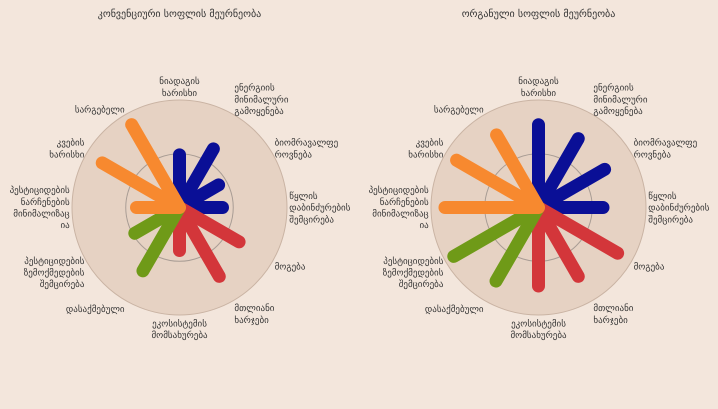  I want to click on chart-title: ორგანული სოფლის მეურნეობა, so click(539, 14).